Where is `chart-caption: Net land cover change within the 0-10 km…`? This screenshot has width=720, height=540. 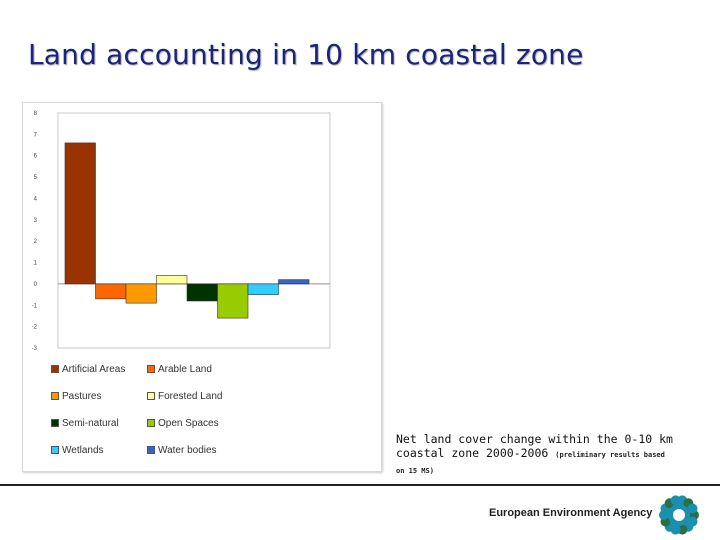 chart-caption: Net land cover change within the 0-10 km… is located at coordinates (546, 455).